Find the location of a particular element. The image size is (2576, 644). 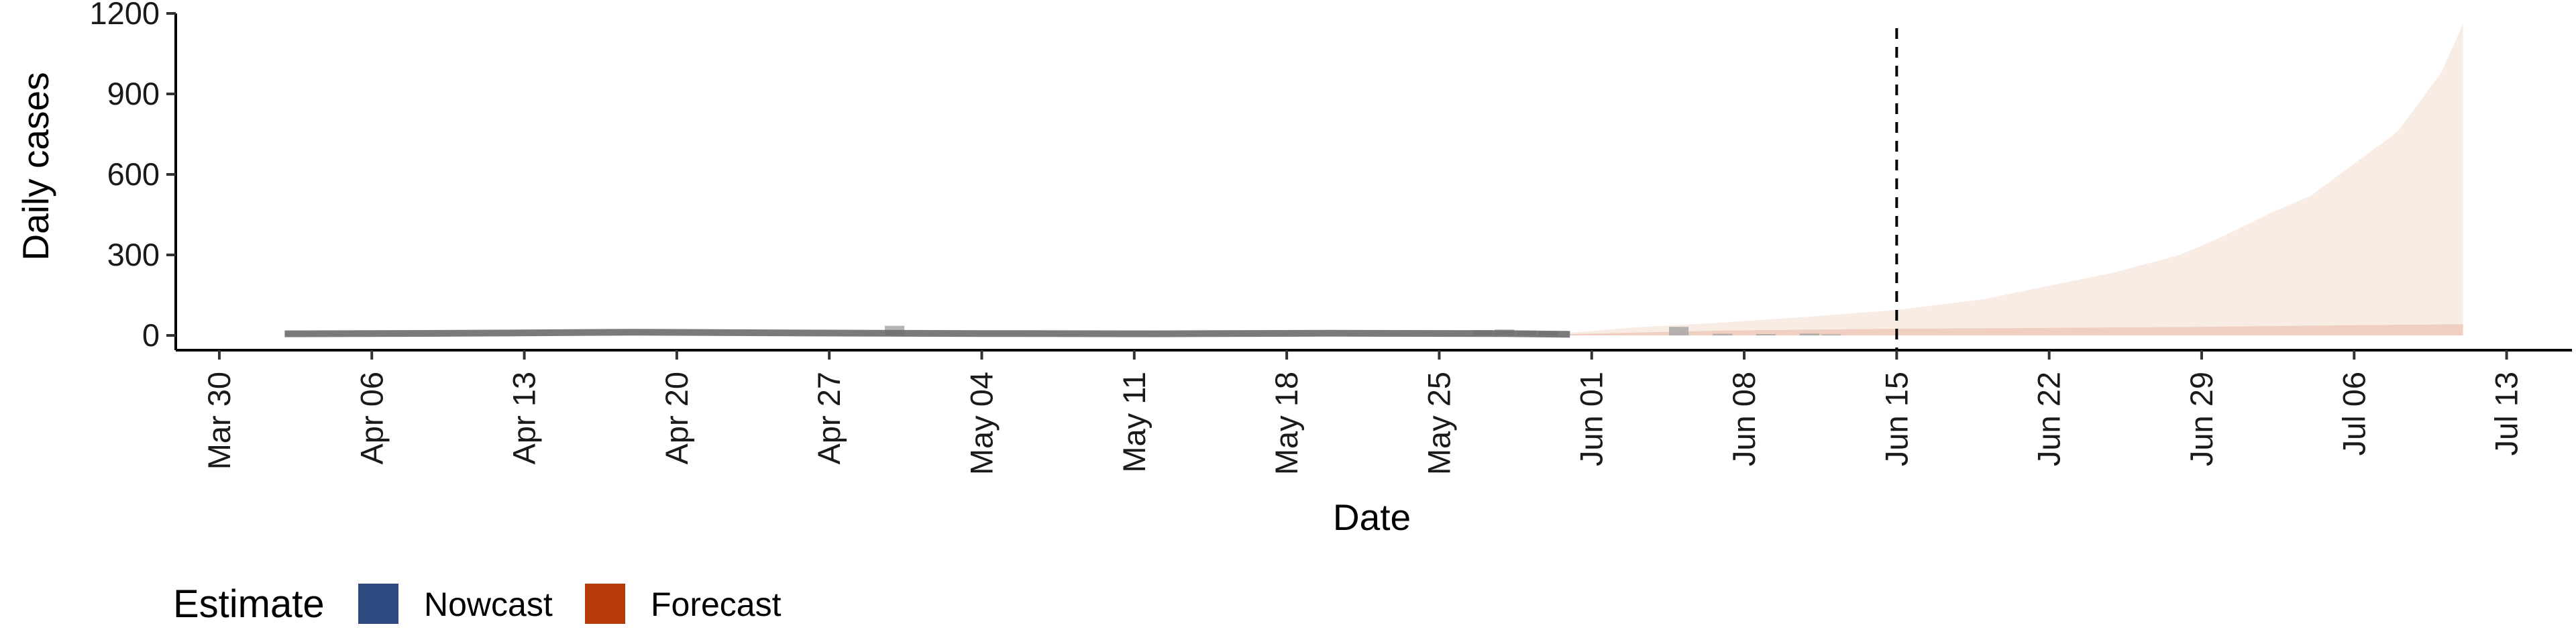

x-tick-label: Jun 22 is located at coordinates (2049, 419).